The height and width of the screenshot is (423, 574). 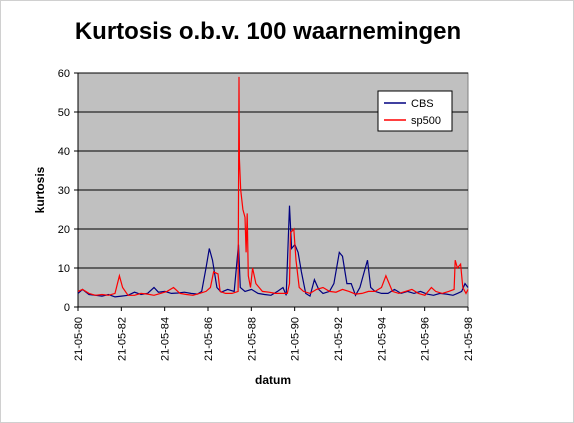 What do you see at coordinates (268, 31) in the screenshot?
I see `chart-title: Kurtosis o.b.v. 100 waarnemingen` at bounding box center [268, 31].